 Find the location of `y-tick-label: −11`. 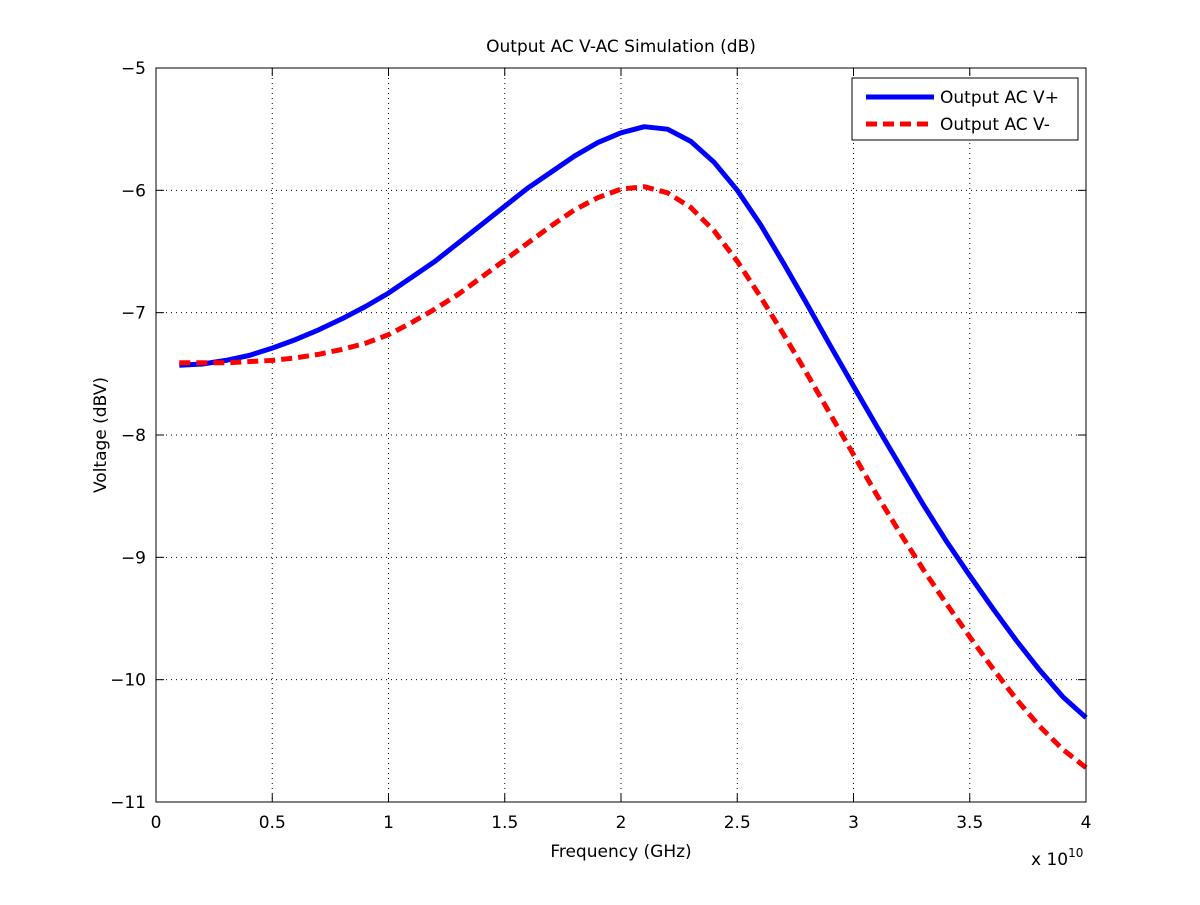

y-tick-label: −11 is located at coordinates (128, 803).